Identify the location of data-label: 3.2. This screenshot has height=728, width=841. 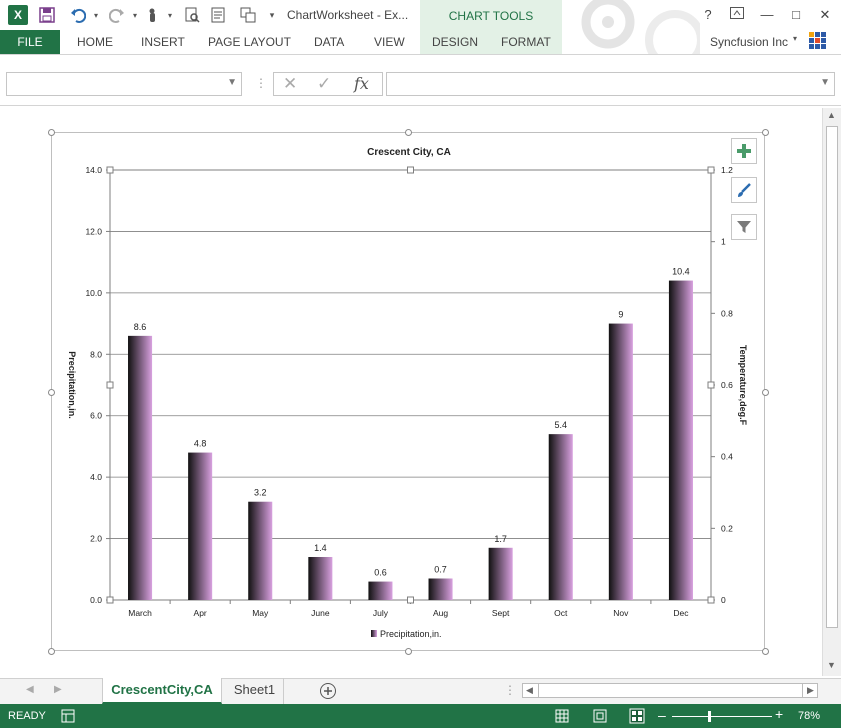
(260, 493).